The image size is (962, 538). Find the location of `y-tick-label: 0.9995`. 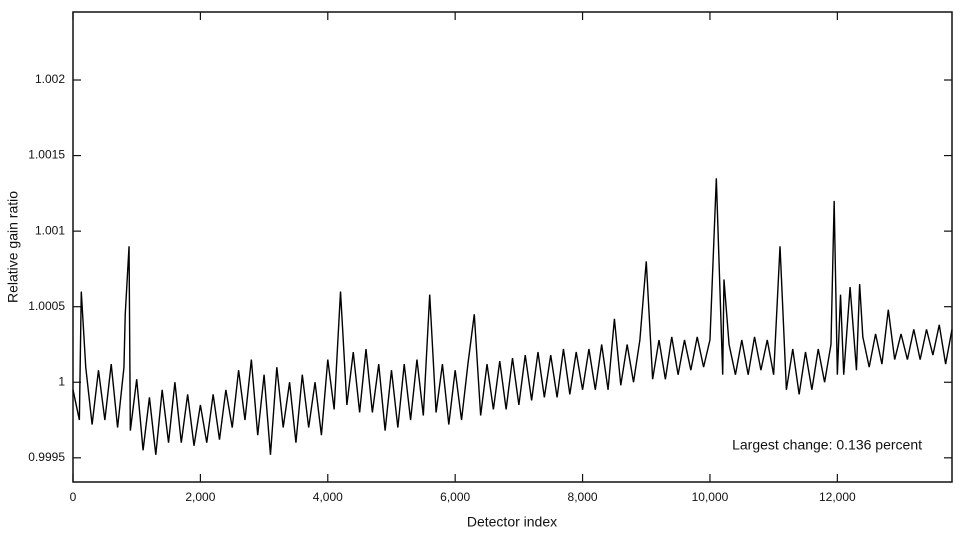

y-tick-label: 0.9995 is located at coordinates (46, 457).